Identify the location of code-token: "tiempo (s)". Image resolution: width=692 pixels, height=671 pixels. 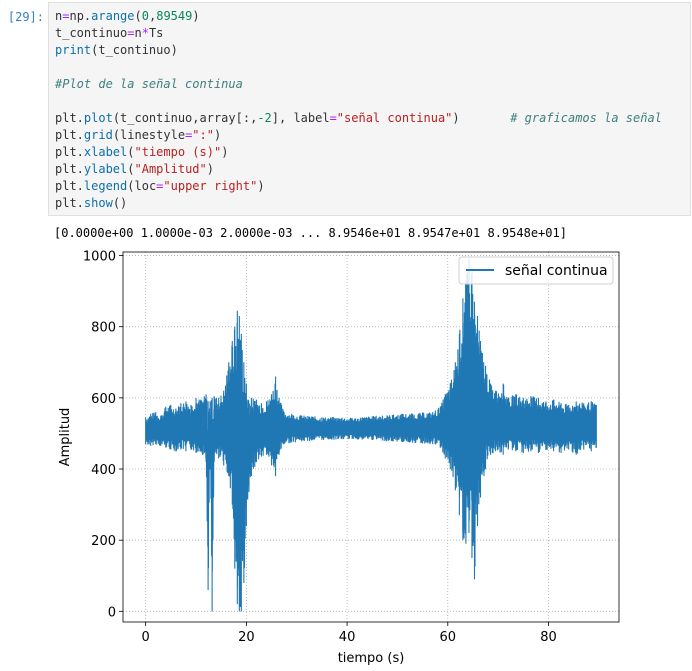
(178, 152).